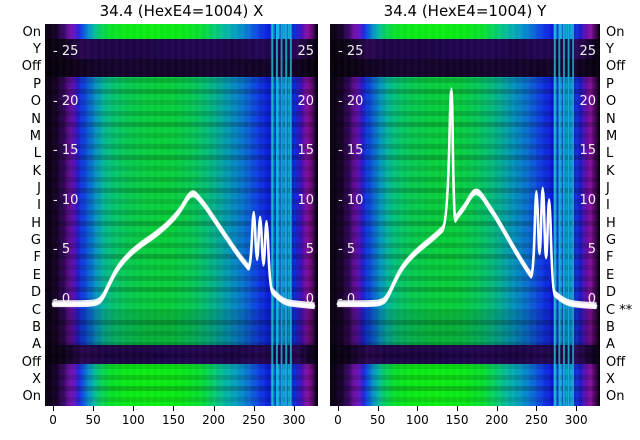 The image size is (640, 440). I want to click on category-tick-label: C, so click(36, 310).